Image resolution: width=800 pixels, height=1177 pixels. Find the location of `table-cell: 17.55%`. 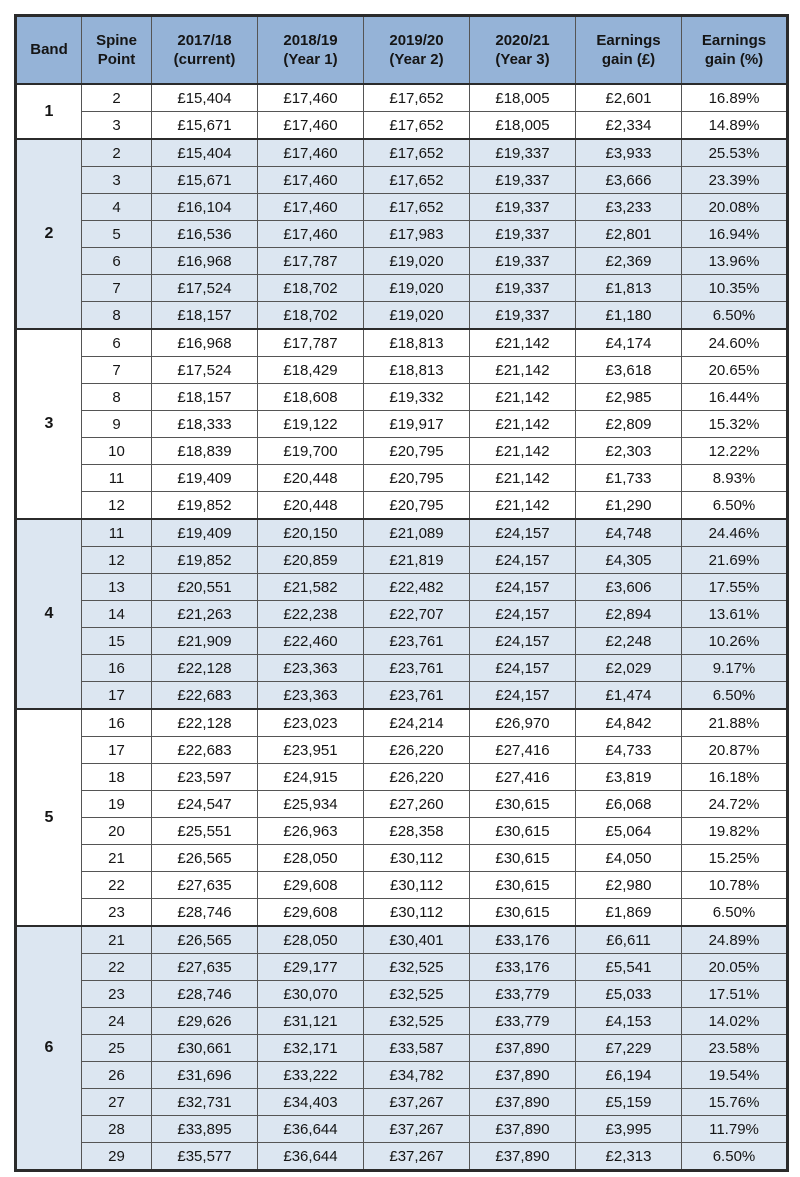

table-cell: 17.55% is located at coordinates (734, 587).